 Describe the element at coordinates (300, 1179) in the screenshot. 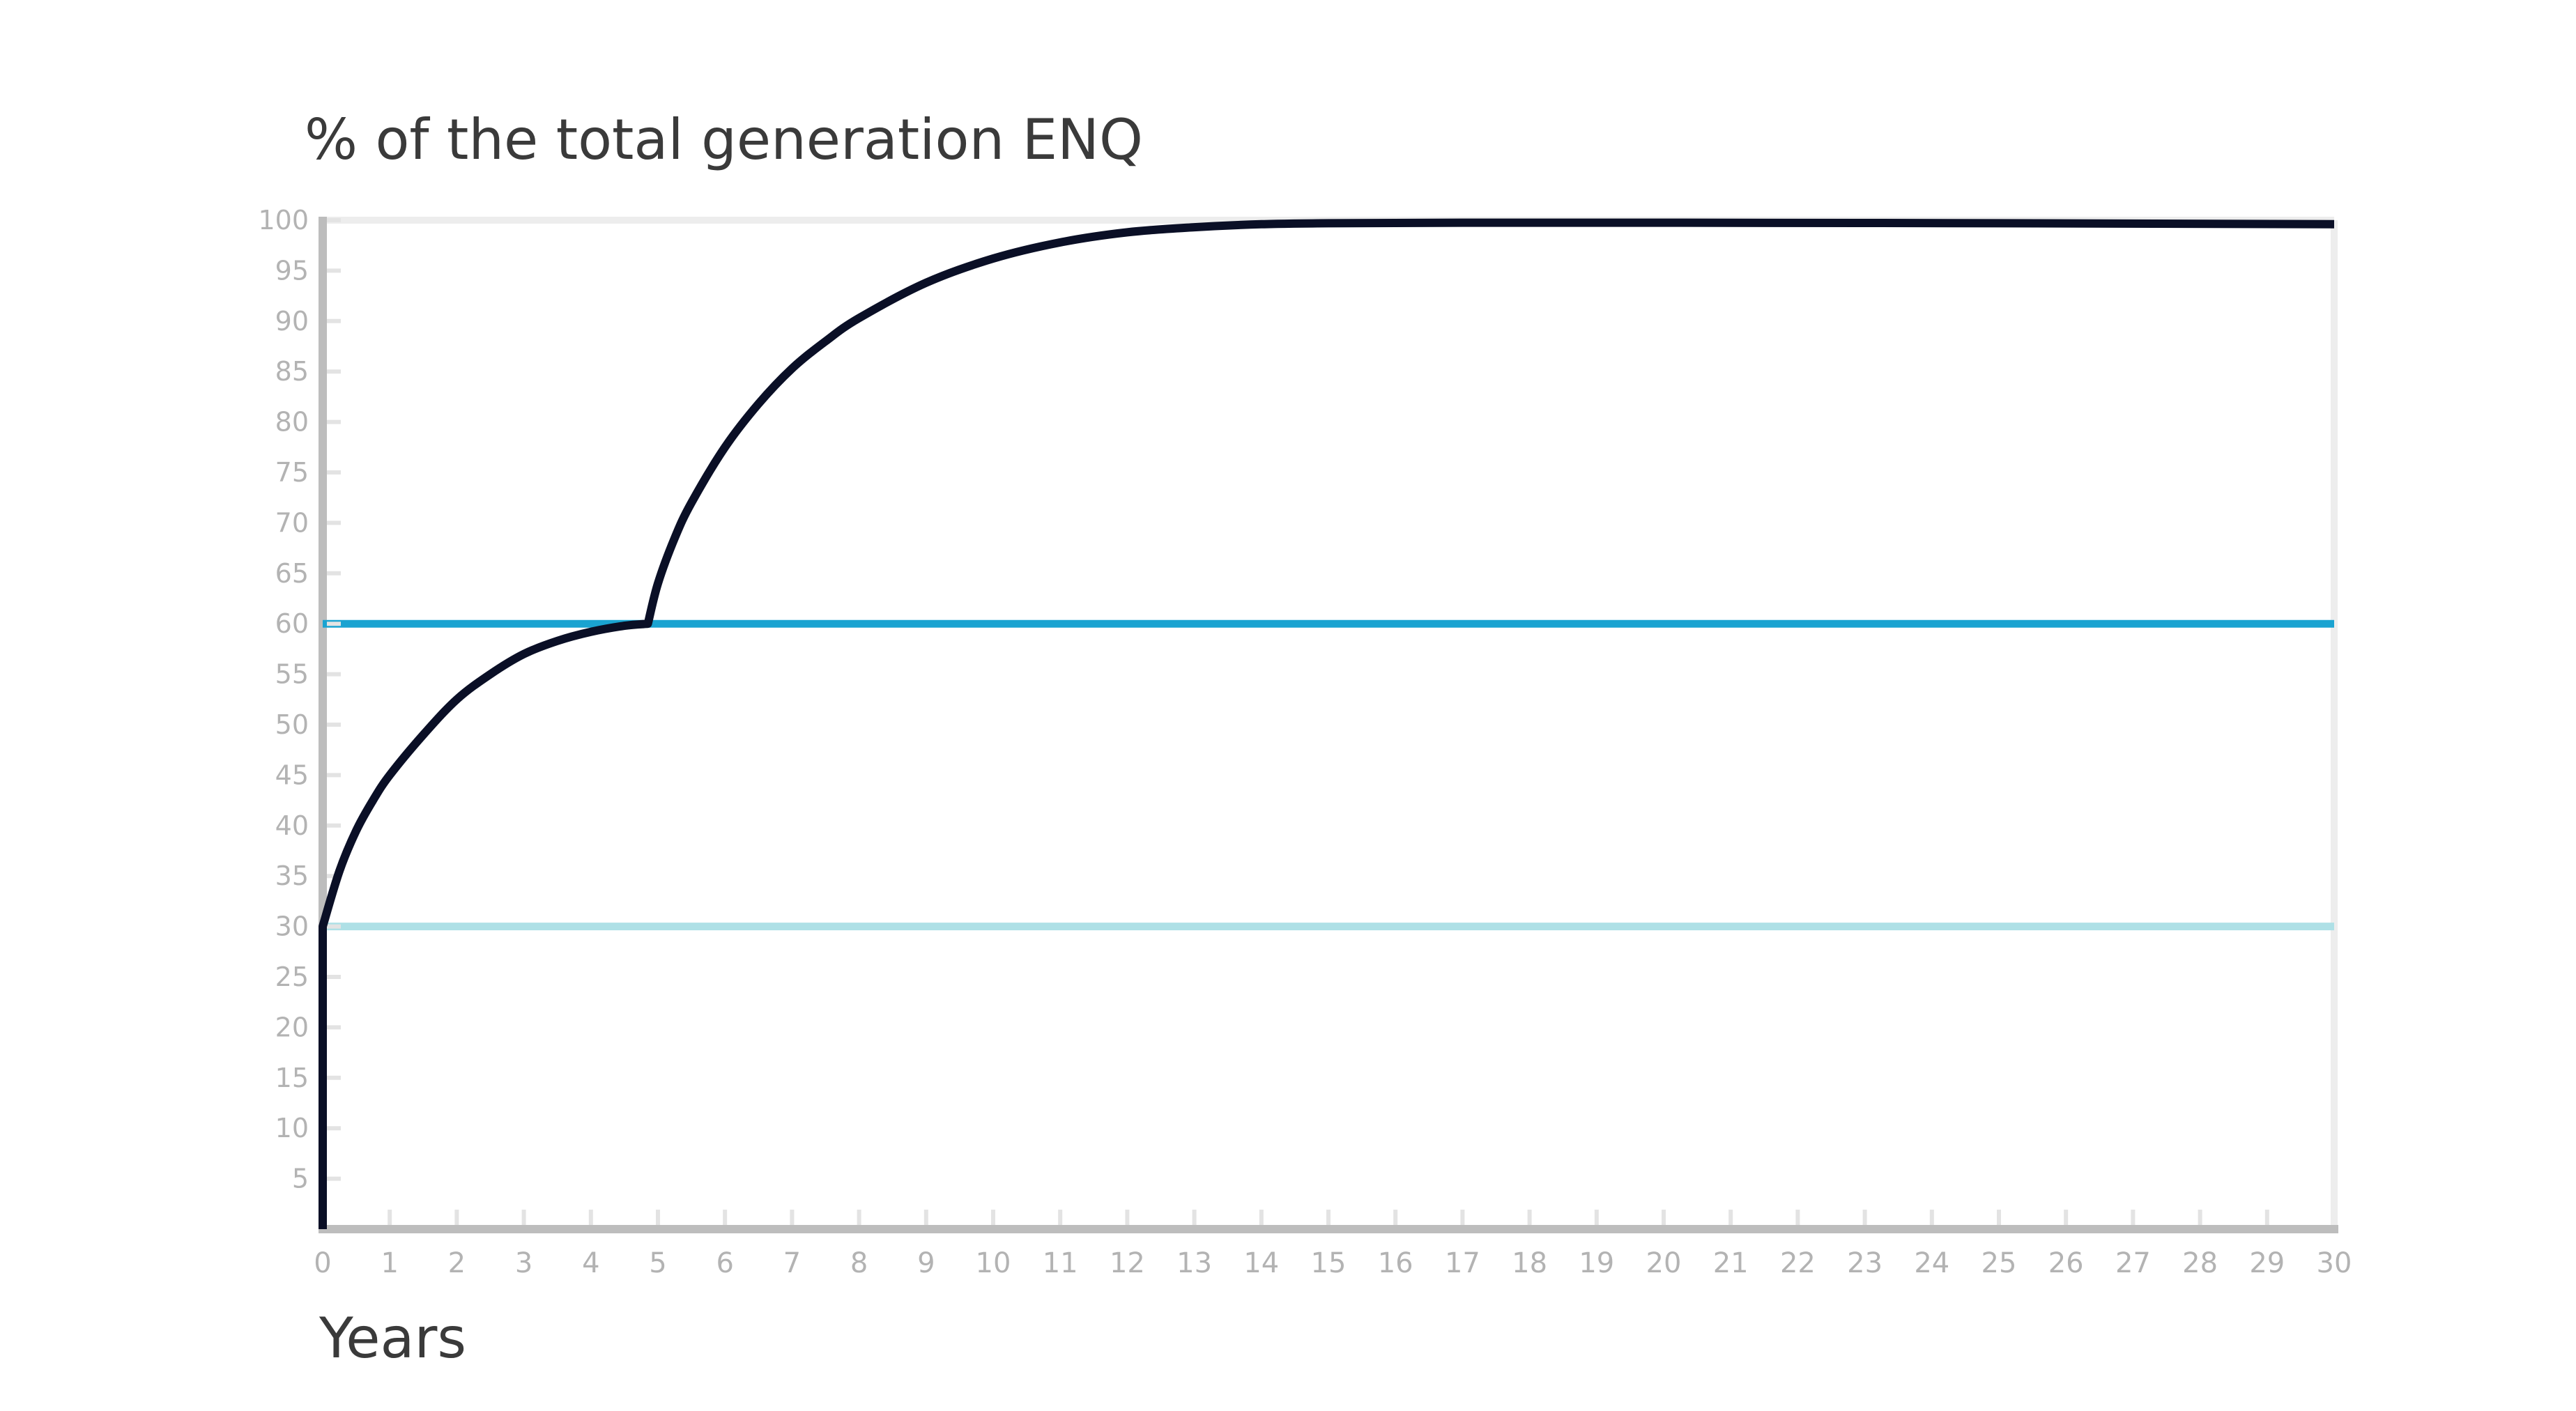

I see `y-tick-label: 5` at that location.